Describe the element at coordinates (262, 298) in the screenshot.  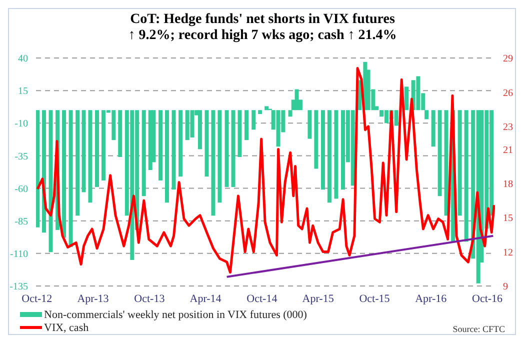
I see `x-tick-label: Oct-14` at that location.